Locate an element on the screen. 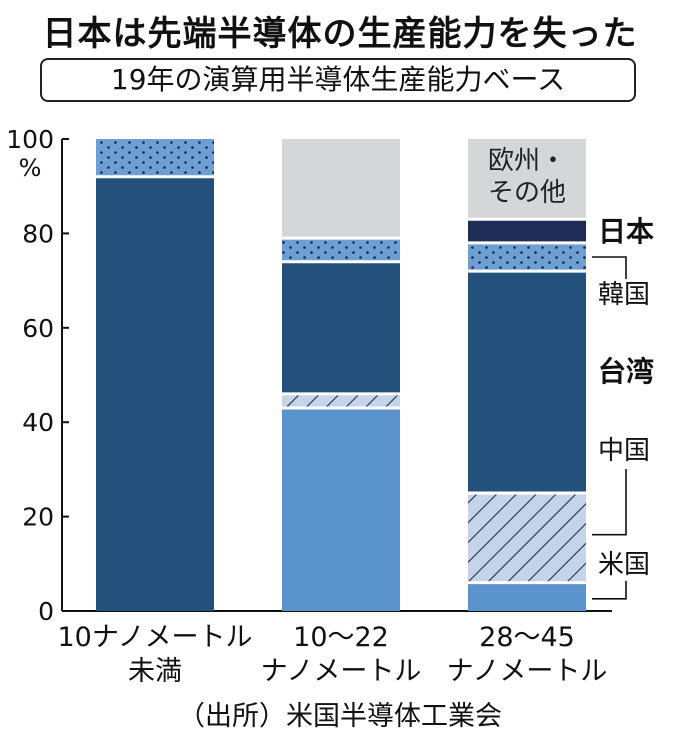 Image resolution: width=680 pixels, height=738 pixels. legend-label-korea: 韓国 is located at coordinates (624, 295).